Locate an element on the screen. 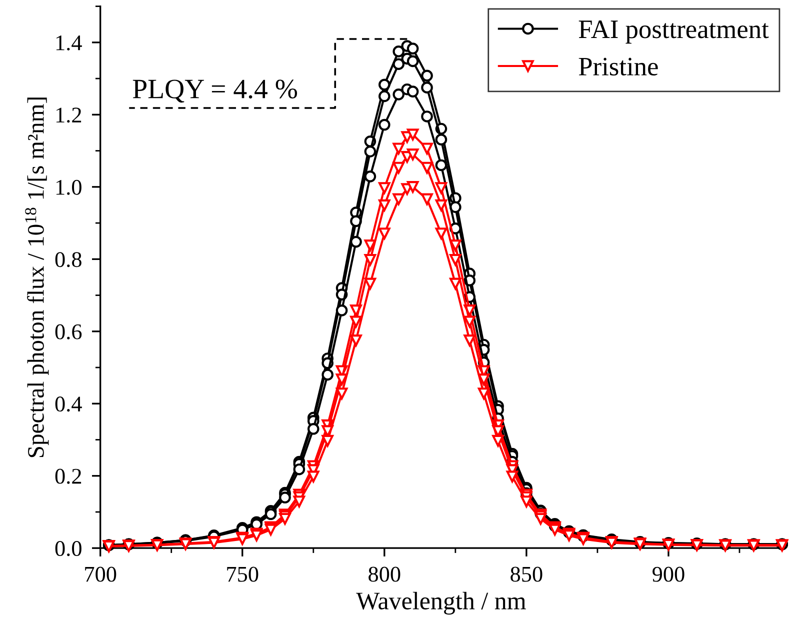 The height and width of the screenshot is (630, 790). x-axis-title: Wavelength / nm is located at coordinates (441, 603).